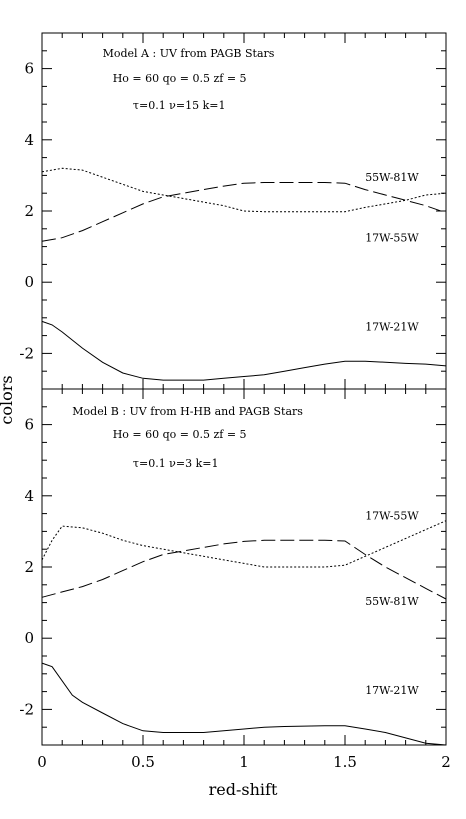  What do you see at coordinates (243, 789) in the screenshot?
I see `x-axis-title: red-shift` at bounding box center [243, 789].